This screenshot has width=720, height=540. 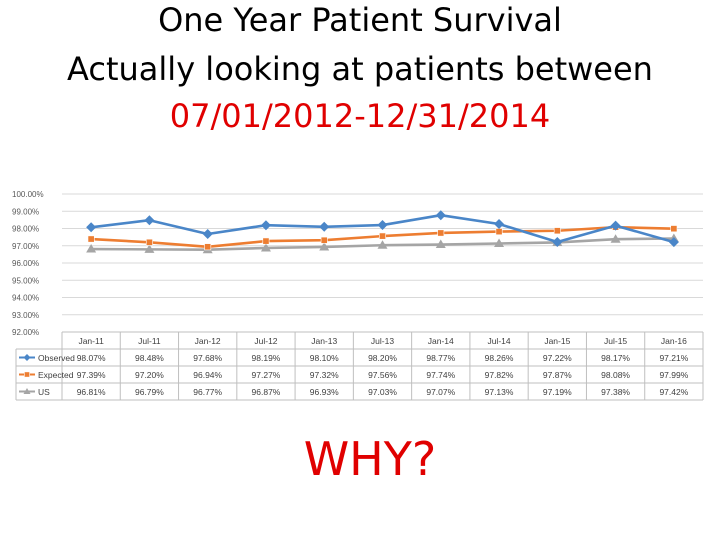 I want to click on x-tick-label: Jul-13, so click(x=382, y=341).